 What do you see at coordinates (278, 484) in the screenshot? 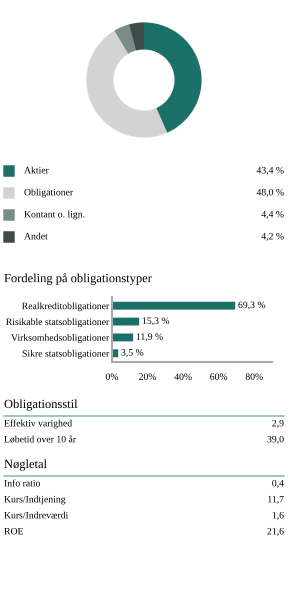
I see `text: 0,4` at bounding box center [278, 484].